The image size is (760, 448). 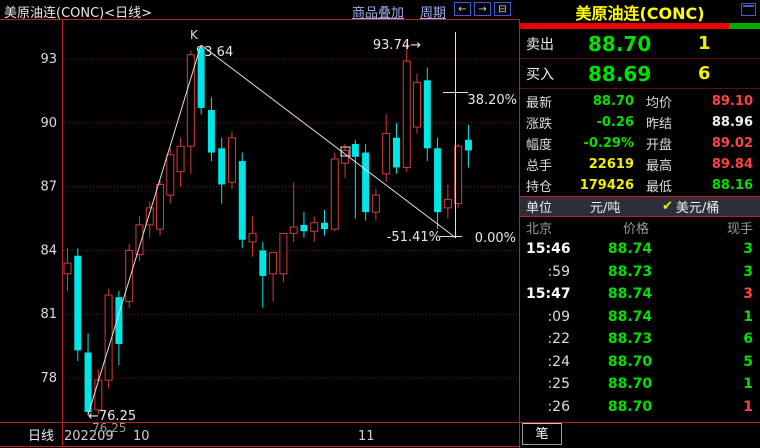 I want to click on svg-text: 84, so click(x=48, y=250).